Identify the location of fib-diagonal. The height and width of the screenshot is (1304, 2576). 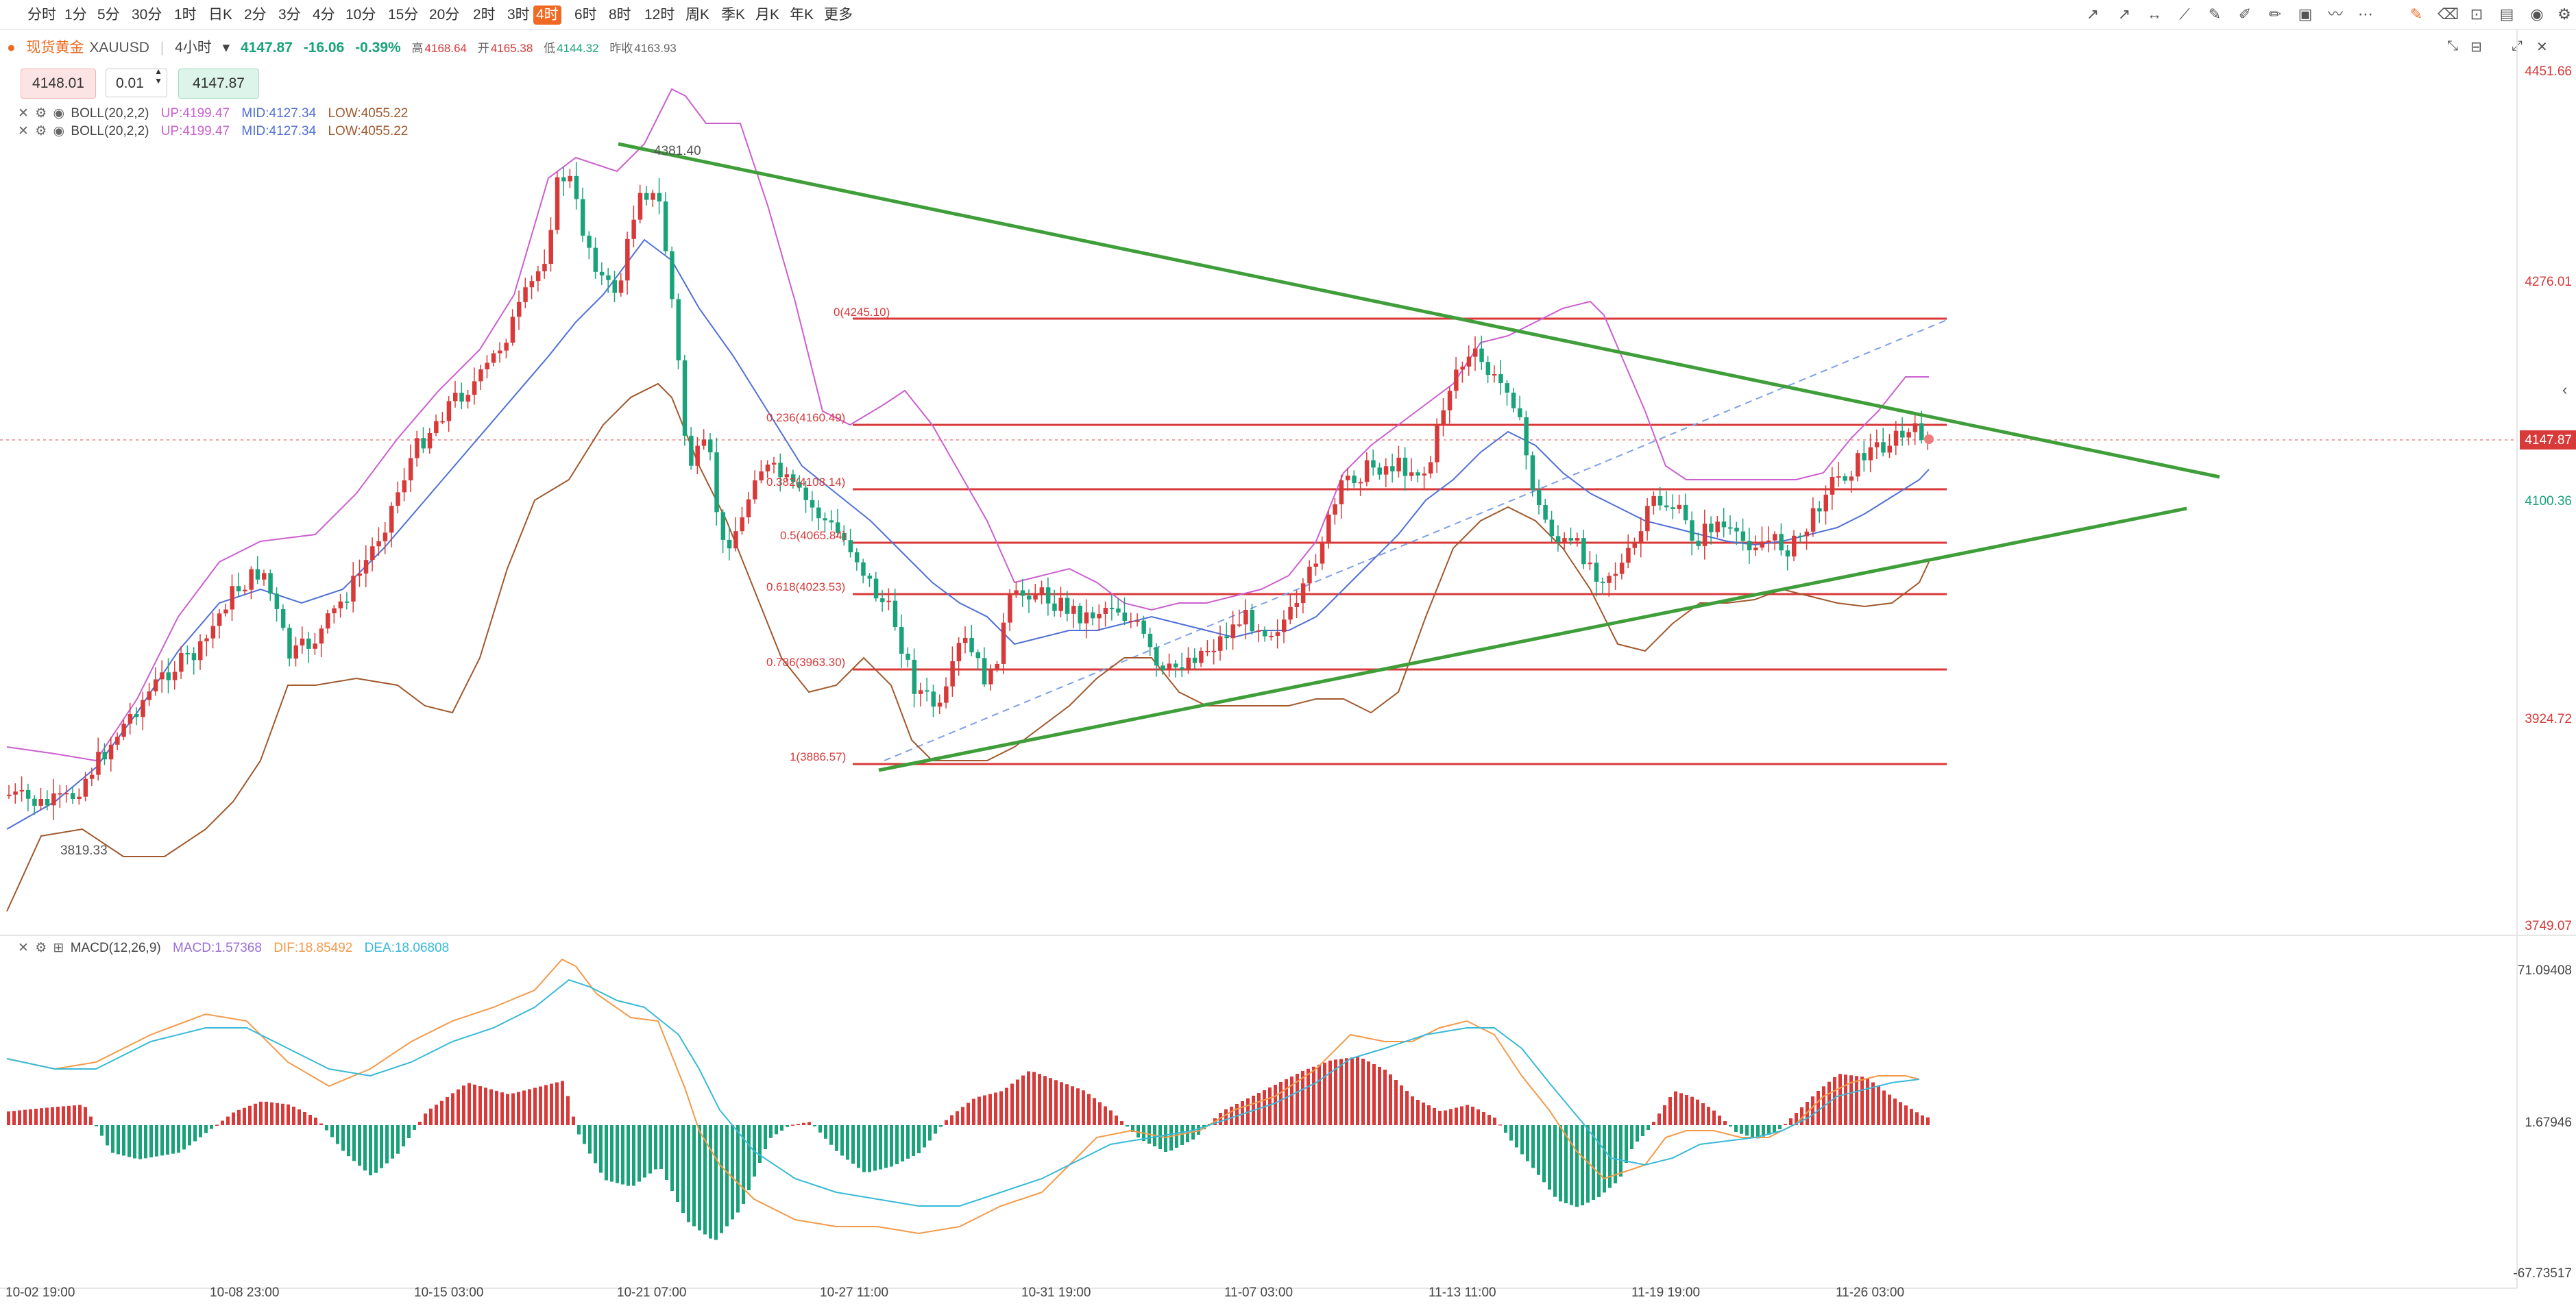
(1415, 540).